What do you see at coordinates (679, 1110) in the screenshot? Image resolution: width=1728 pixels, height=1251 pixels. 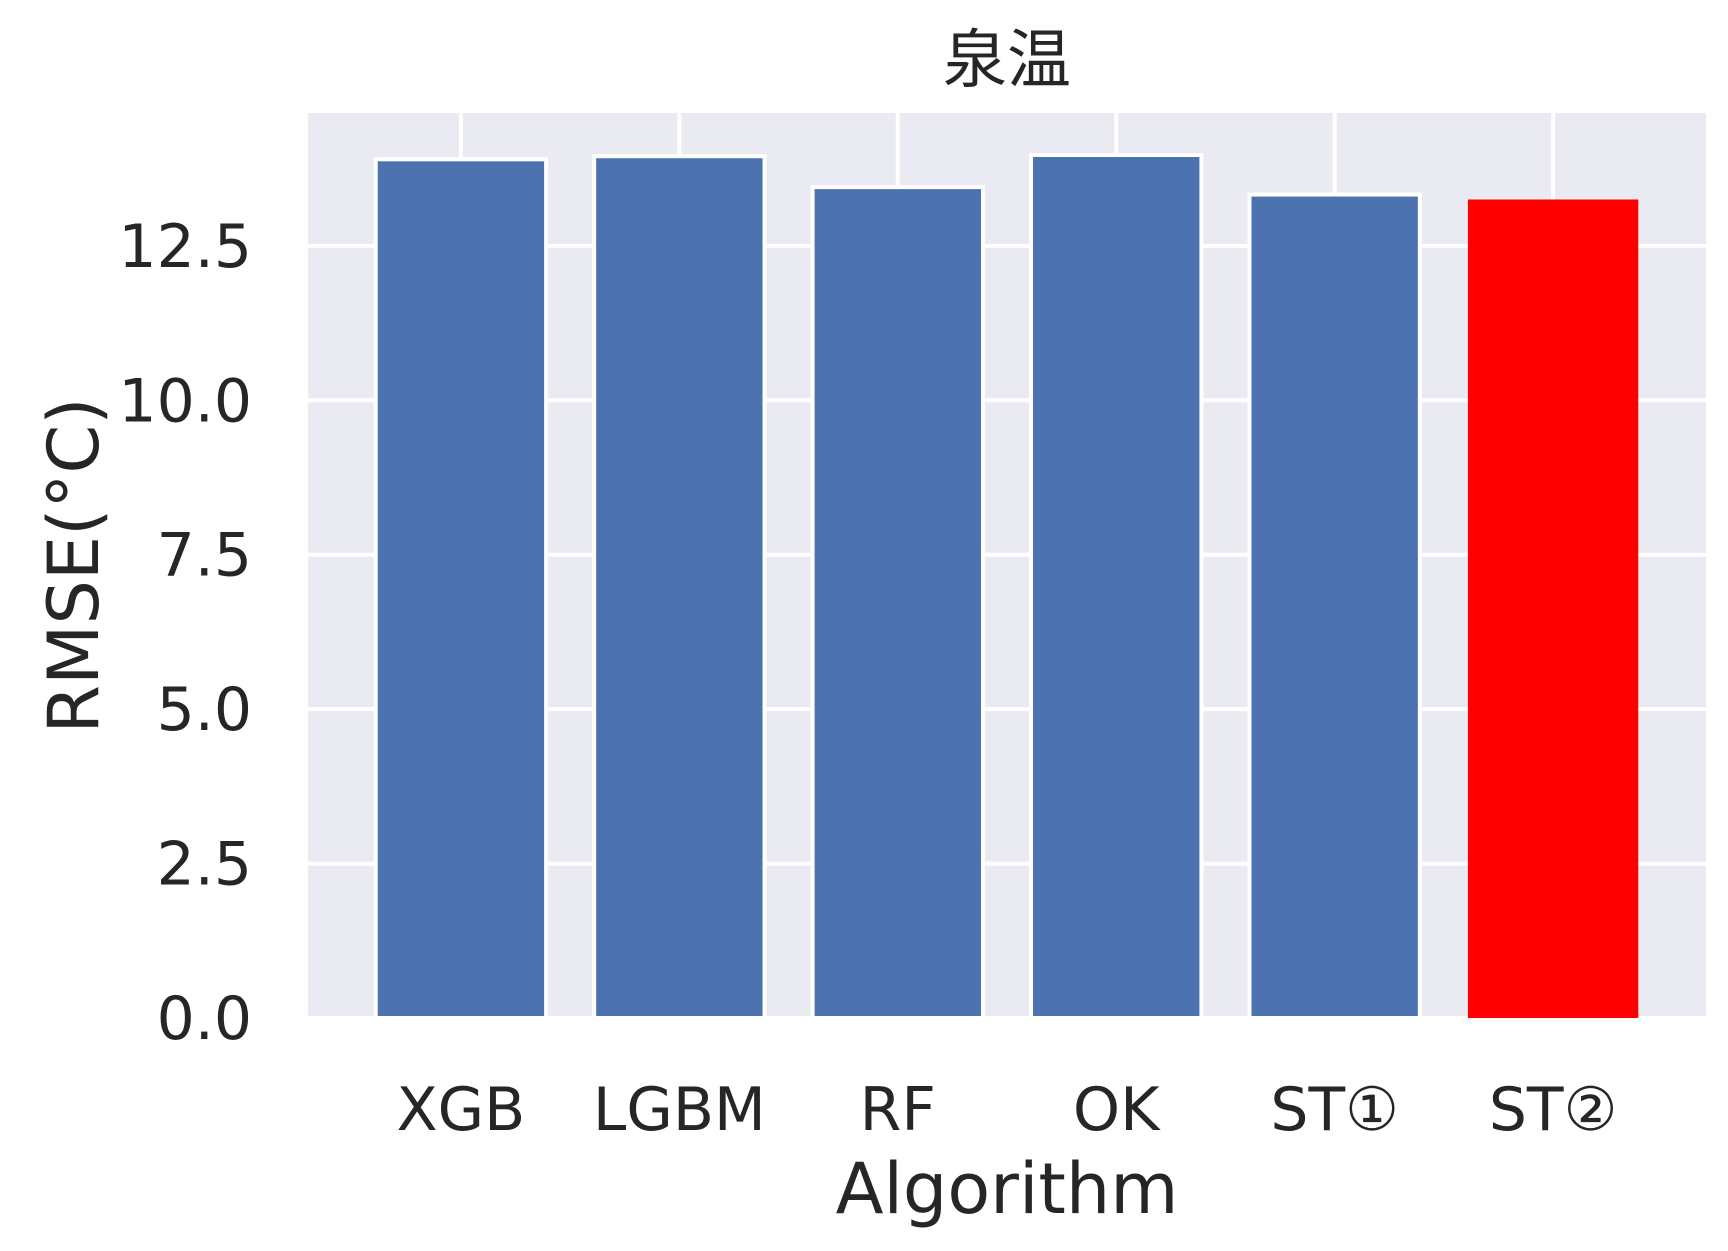 I see `x-tick-label: LGBM` at bounding box center [679, 1110].